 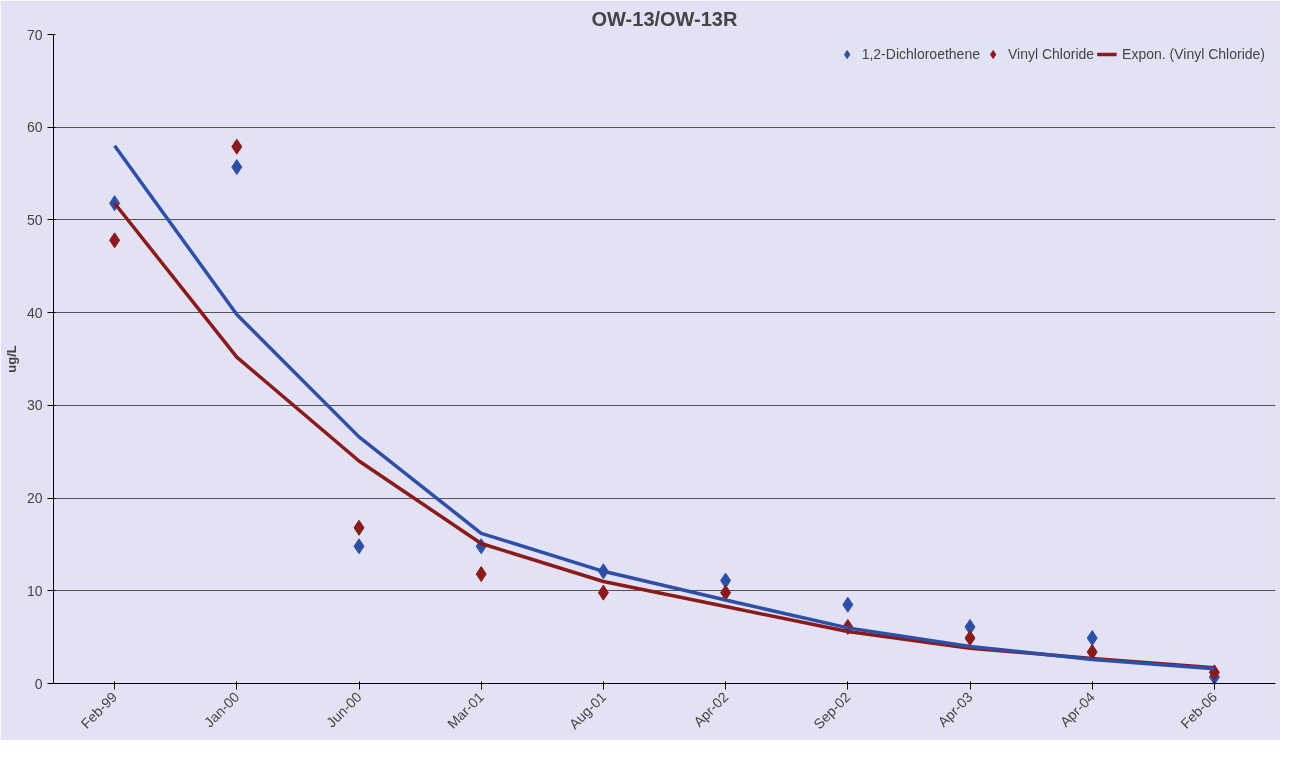 What do you see at coordinates (34, 312) in the screenshot?
I see `y-tick-label: 40` at bounding box center [34, 312].